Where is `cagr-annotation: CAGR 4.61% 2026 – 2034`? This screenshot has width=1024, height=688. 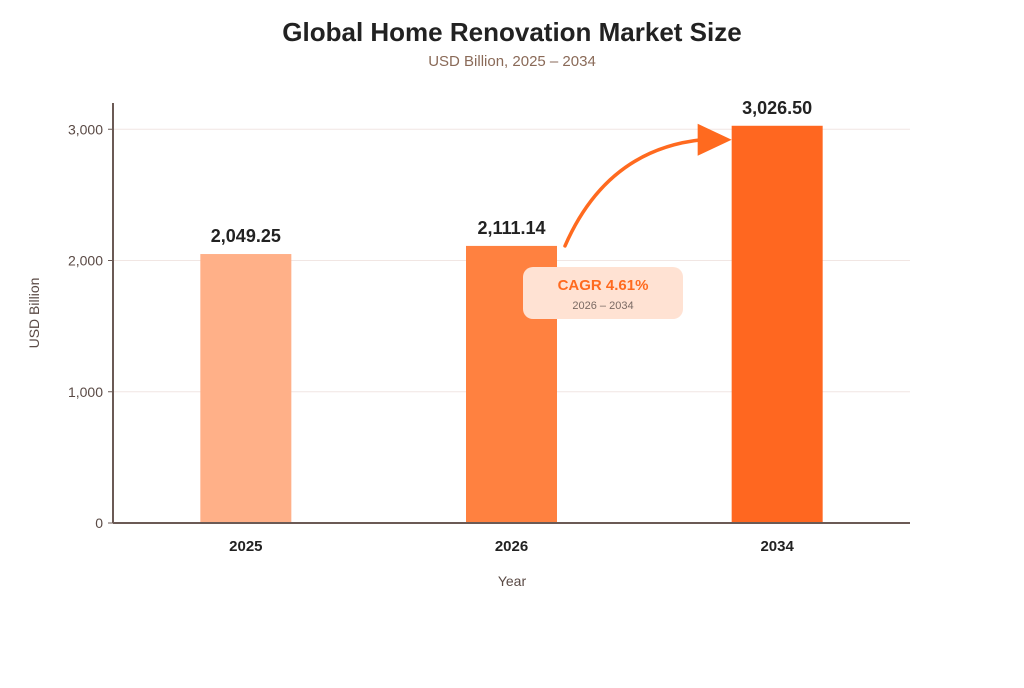
cagr-annotation: CAGR 4.61% 2026 – 2034 is located at coordinates (627, 221).